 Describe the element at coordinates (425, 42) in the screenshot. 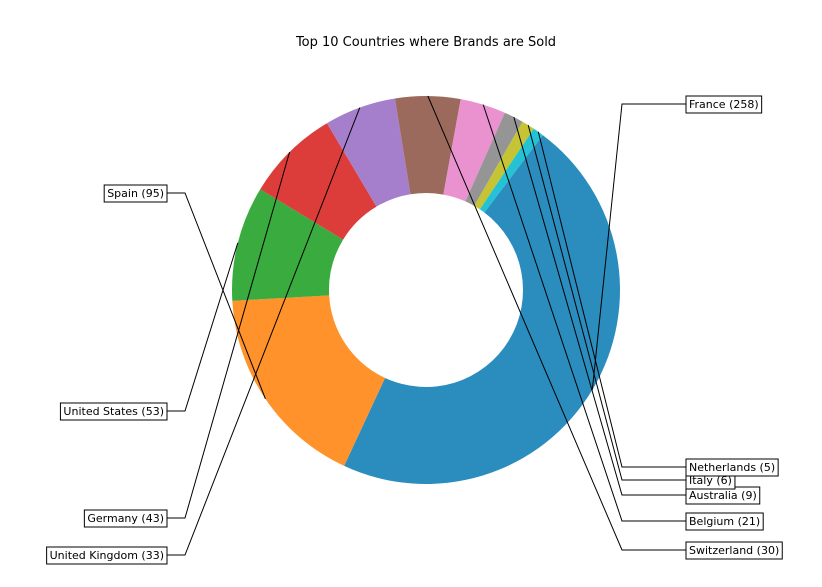

I see `chart-title: Top 10 Countries where Brands are Sold` at that location.